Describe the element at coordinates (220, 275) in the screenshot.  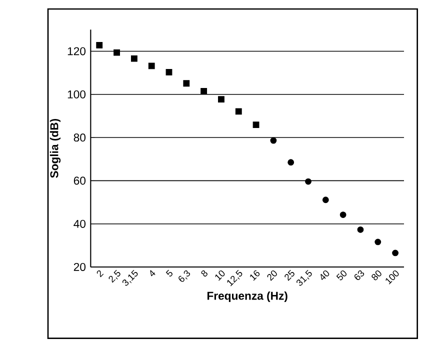
I see `x-tick-label: 10` at that location.